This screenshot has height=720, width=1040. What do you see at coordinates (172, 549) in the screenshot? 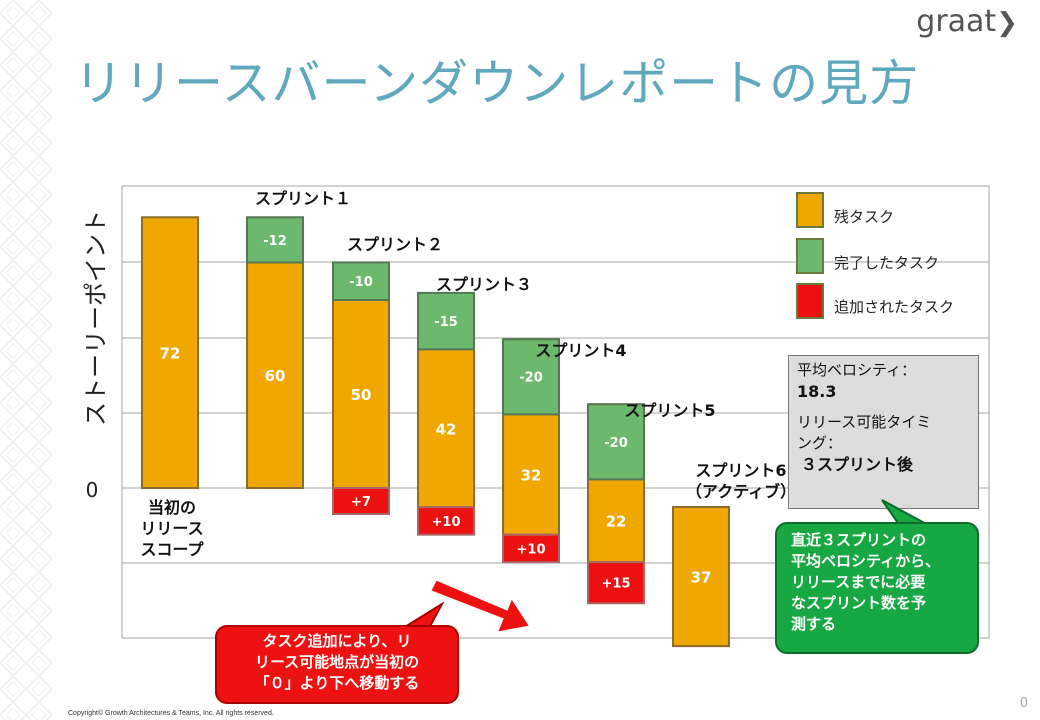
I see `category-label: スコープ` at bounding box center [172, 549].